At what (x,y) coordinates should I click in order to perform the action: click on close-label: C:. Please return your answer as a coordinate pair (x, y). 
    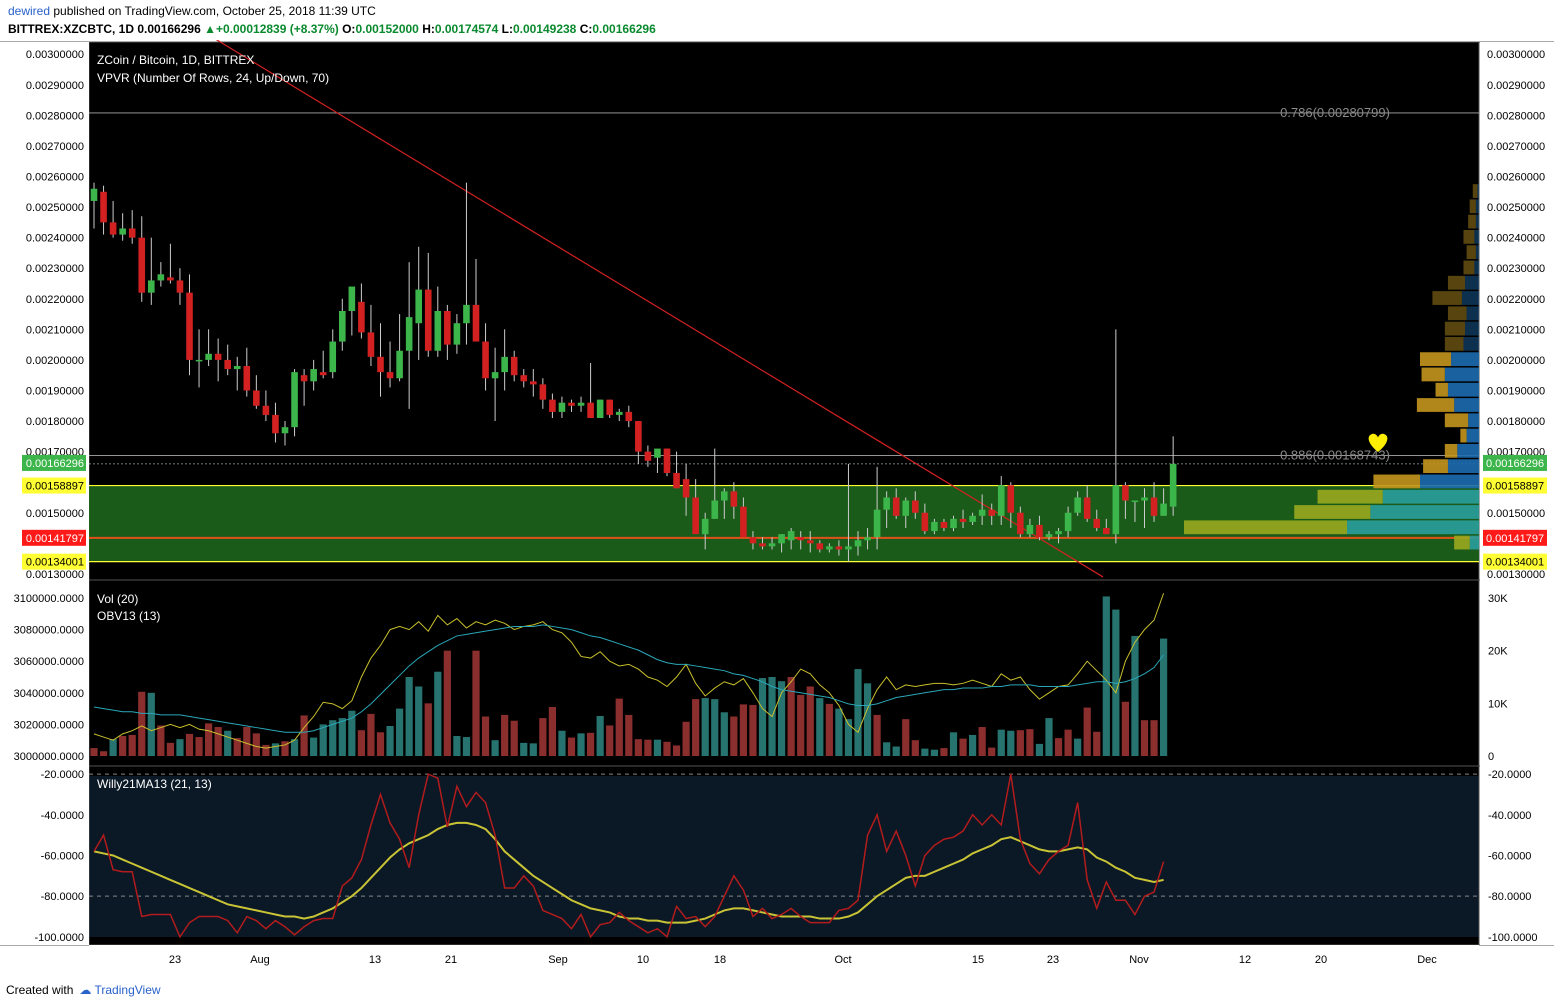
    Looking at the image, I should click on (586, 29).